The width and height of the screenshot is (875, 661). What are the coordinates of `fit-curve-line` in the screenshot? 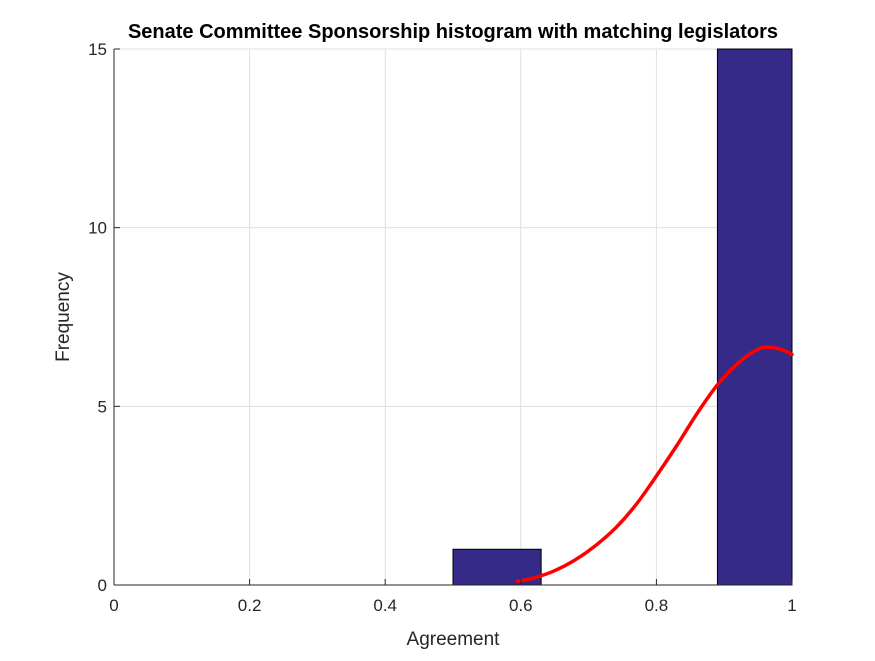 It's located at (654, 464).